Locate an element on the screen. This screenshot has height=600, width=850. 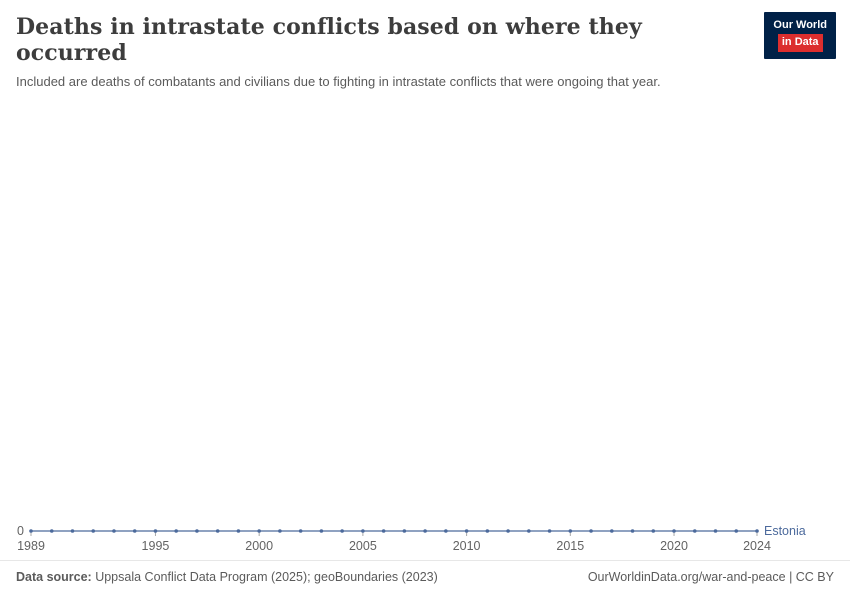
owid-logo: Our World in Data is located at coordinates (800, 35).